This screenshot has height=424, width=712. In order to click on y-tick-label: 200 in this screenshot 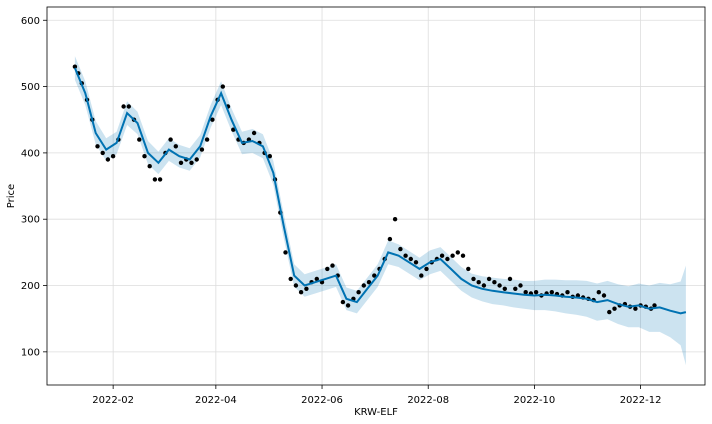, I will do `click(30, 286)`.